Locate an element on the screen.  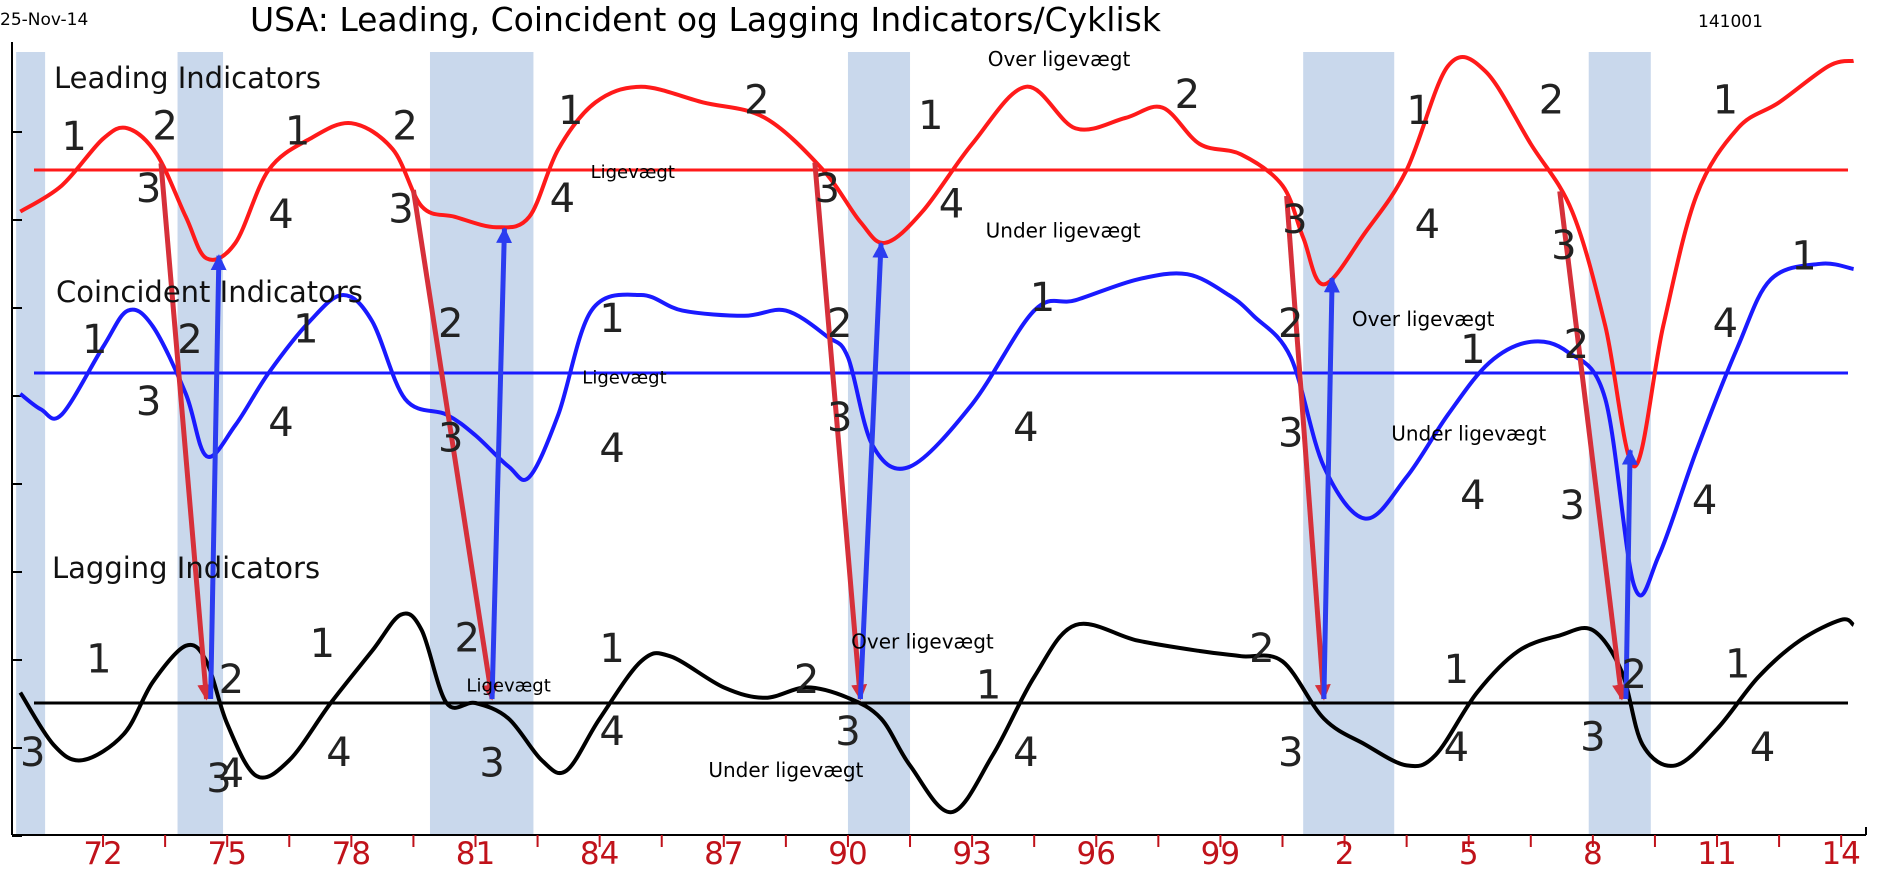
x-tick-label: 90 is located at coordinates (847, 852).